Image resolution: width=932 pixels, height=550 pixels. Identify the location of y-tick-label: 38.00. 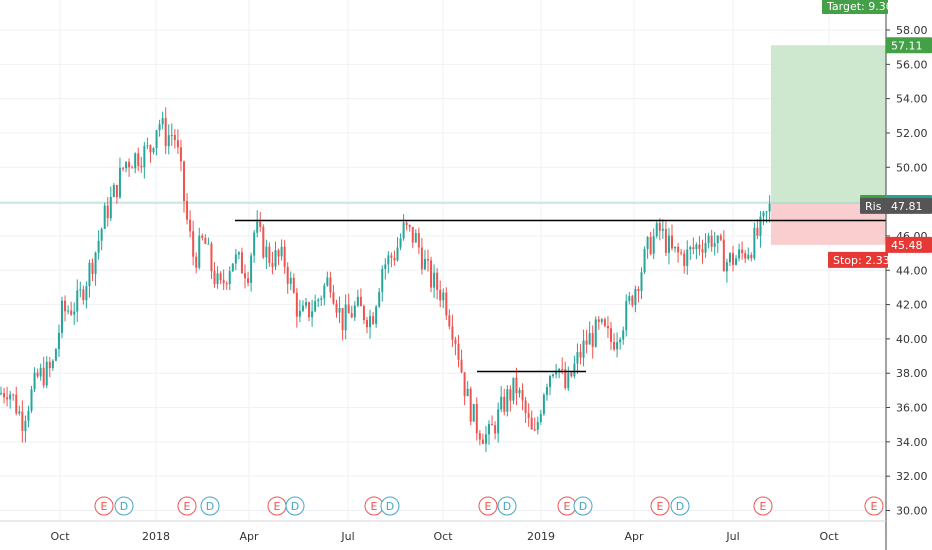
(912, 373).